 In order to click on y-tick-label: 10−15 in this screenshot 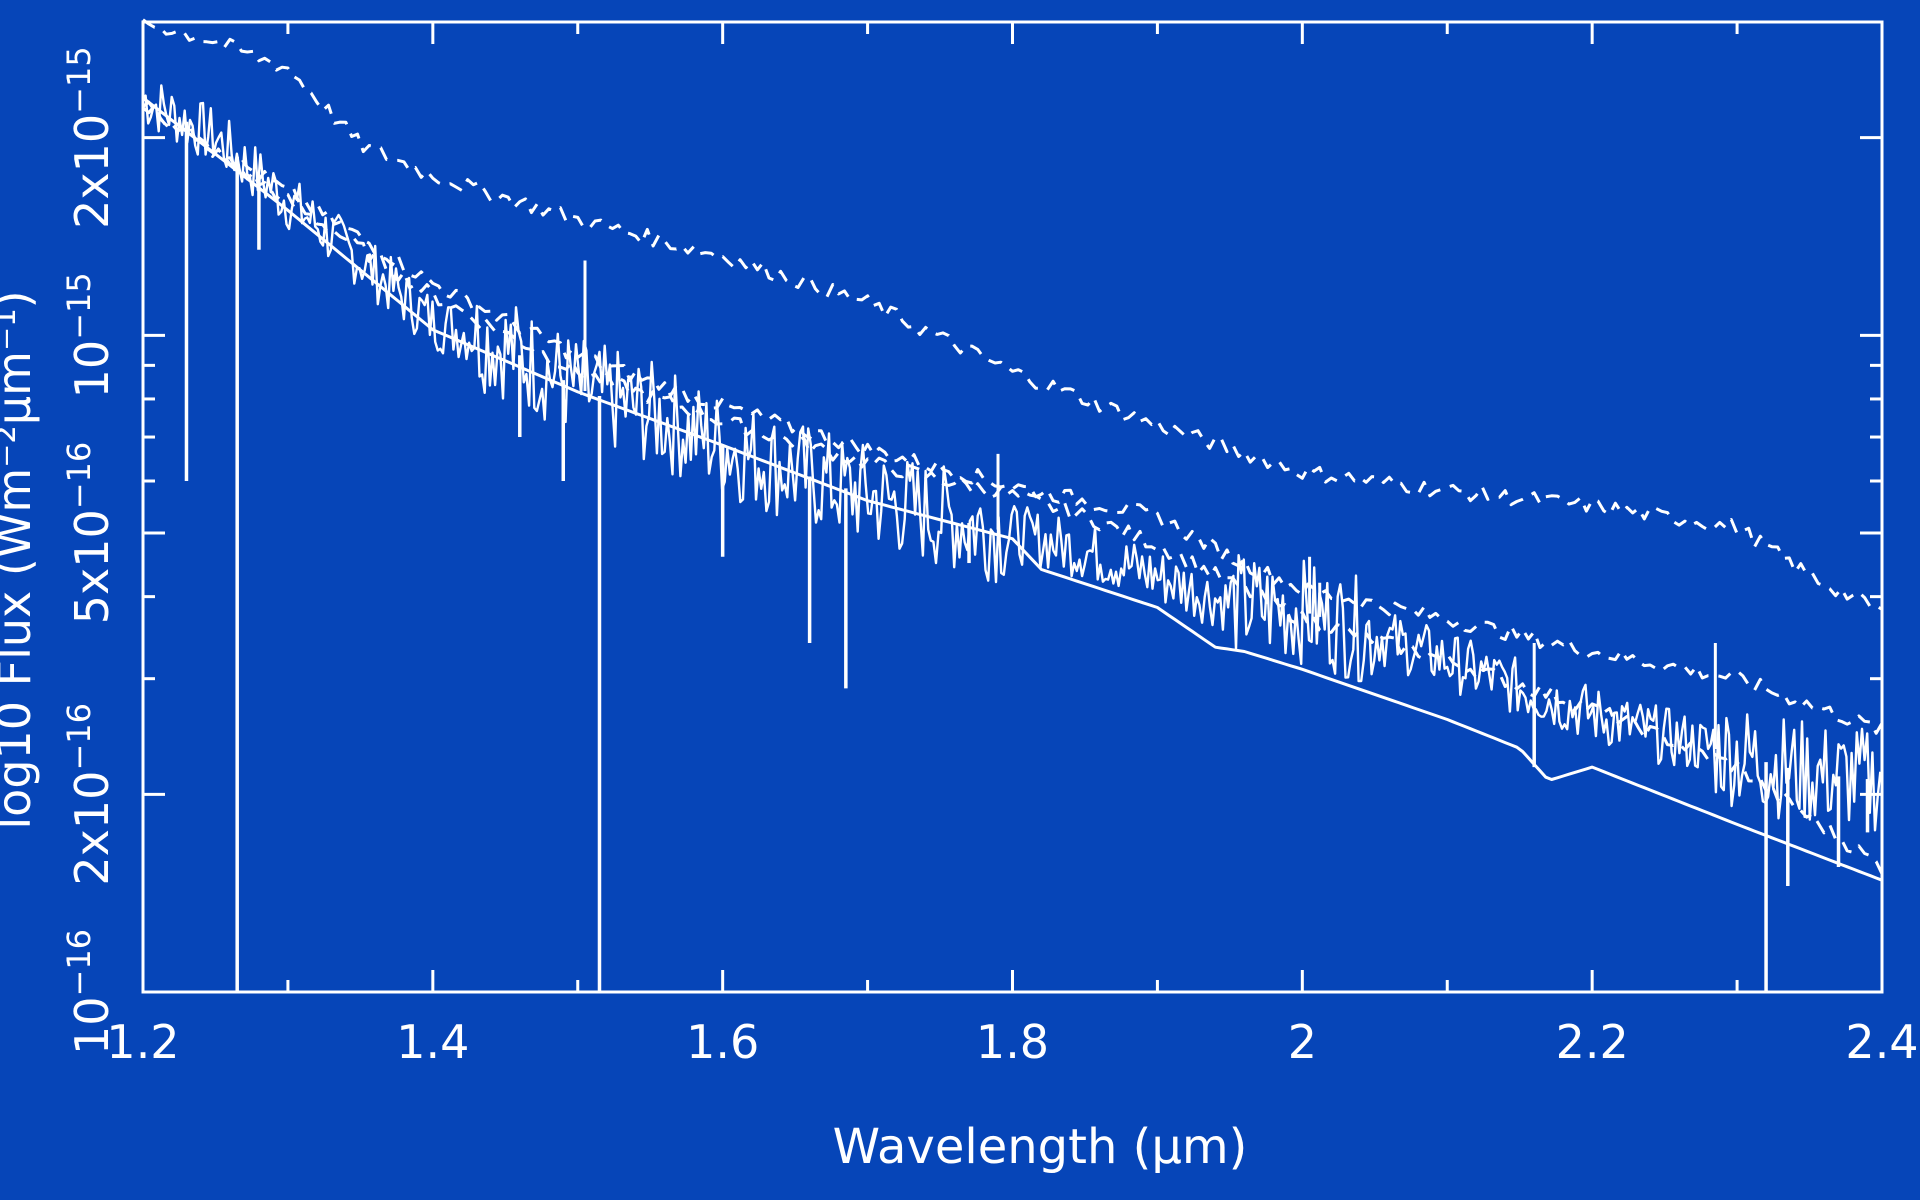, I will do `click(89, 335)`.